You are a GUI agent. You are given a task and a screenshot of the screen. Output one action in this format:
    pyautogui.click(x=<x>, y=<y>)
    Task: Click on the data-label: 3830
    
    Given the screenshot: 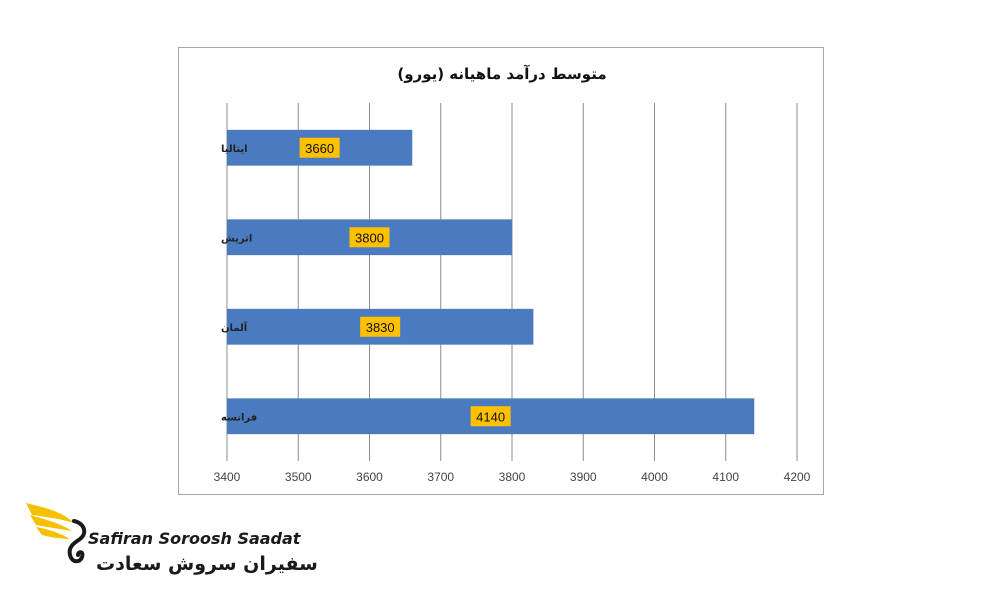 What is the action you would take?
    pyautogui.click(x=380, y=327)
    